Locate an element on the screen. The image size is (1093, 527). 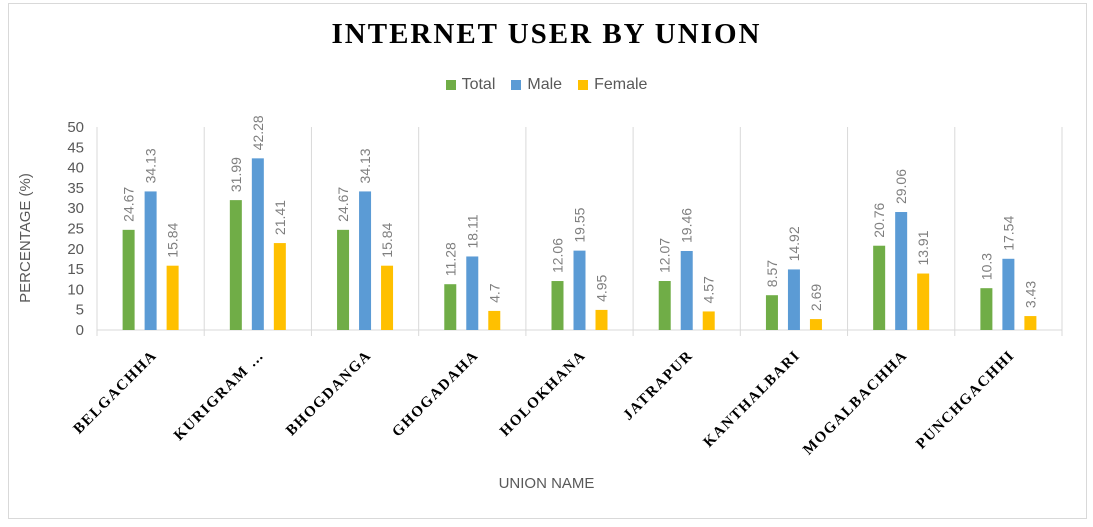
data-label-male: 14.92 is located at coordinates (794, 243).